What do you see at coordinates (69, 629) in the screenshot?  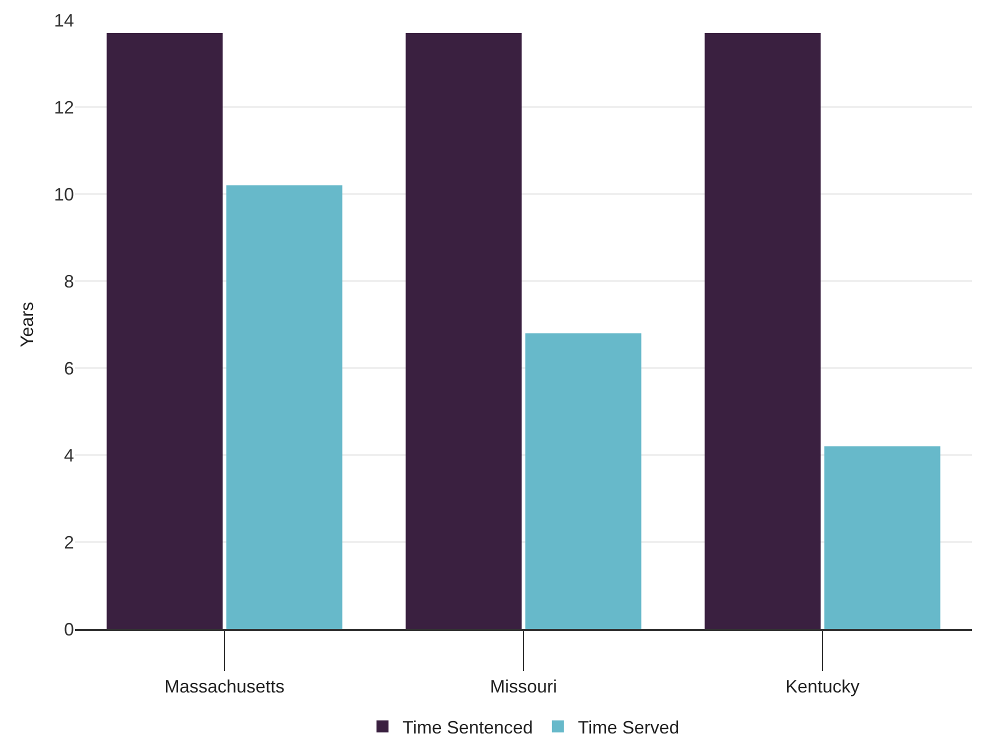 I see `y-tick-label: 0` at bounding box center [69, 629].